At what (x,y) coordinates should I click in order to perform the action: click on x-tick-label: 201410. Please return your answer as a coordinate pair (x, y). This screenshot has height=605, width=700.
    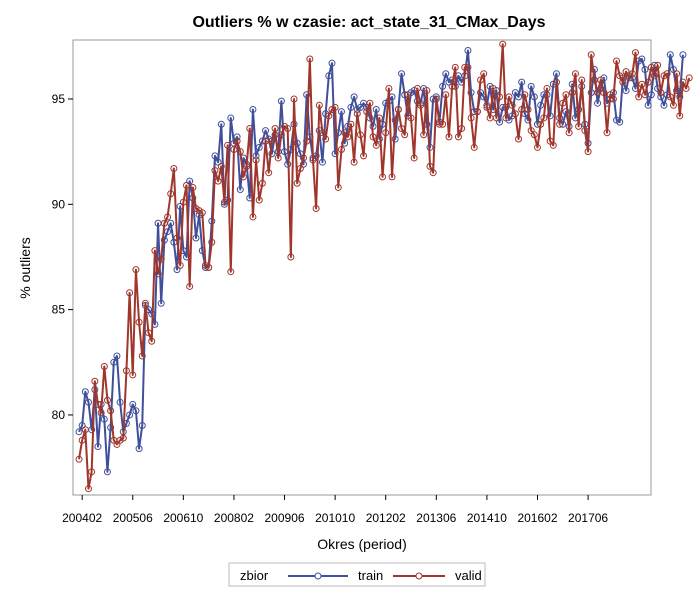
    Looking at the image, I should click on (487, 518).